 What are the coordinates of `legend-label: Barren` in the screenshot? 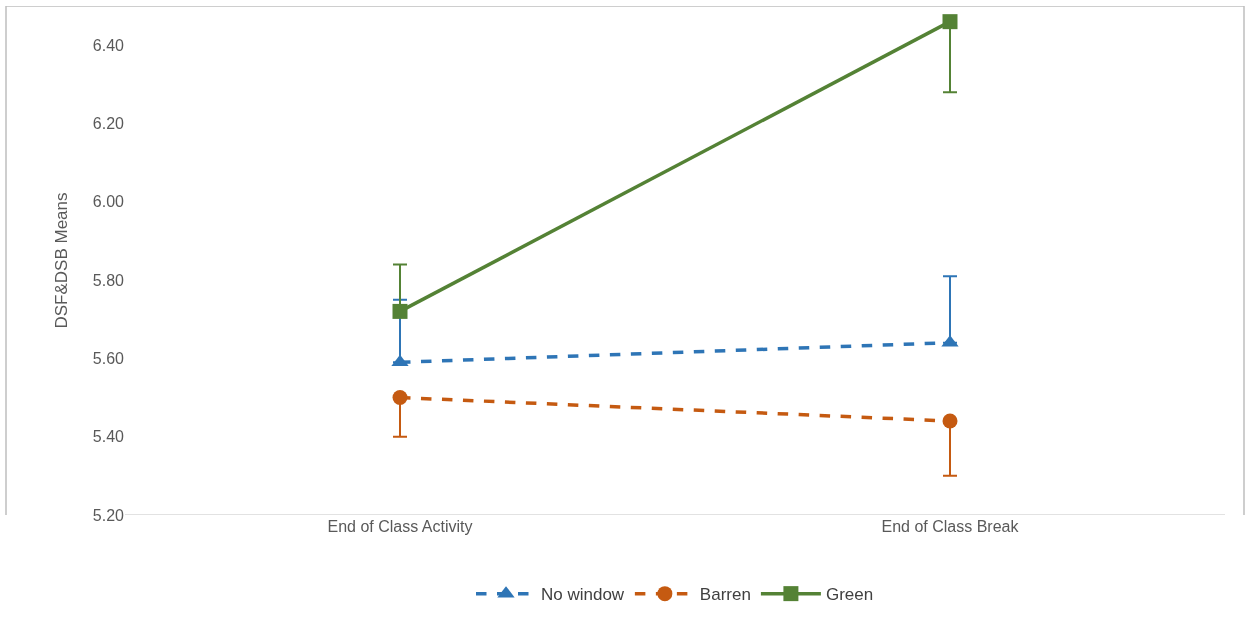 It's located at (725, 595).